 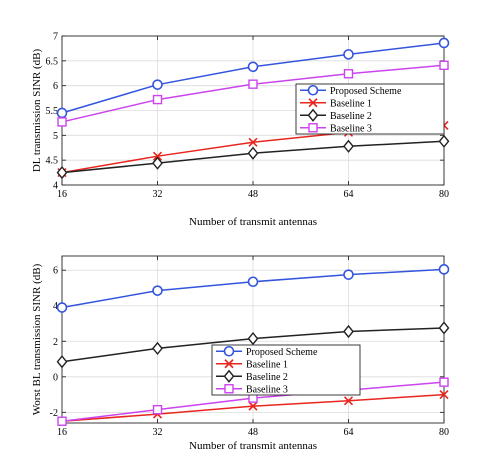 I want to click on y-tick-label: 4.5, so click(x=52, y=161).